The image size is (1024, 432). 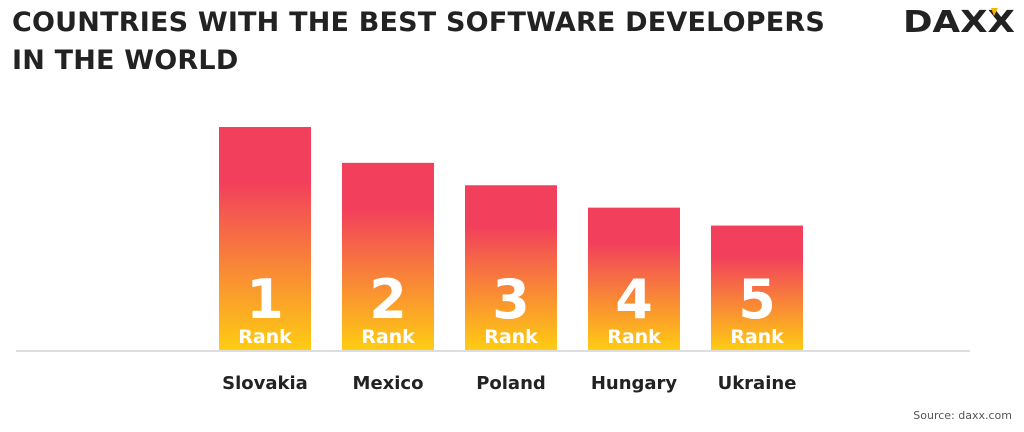 What do you see at coordinates (634, 299) in the screenshot?
I see `rank-number-label: 4` at bounding box center [634, 299].